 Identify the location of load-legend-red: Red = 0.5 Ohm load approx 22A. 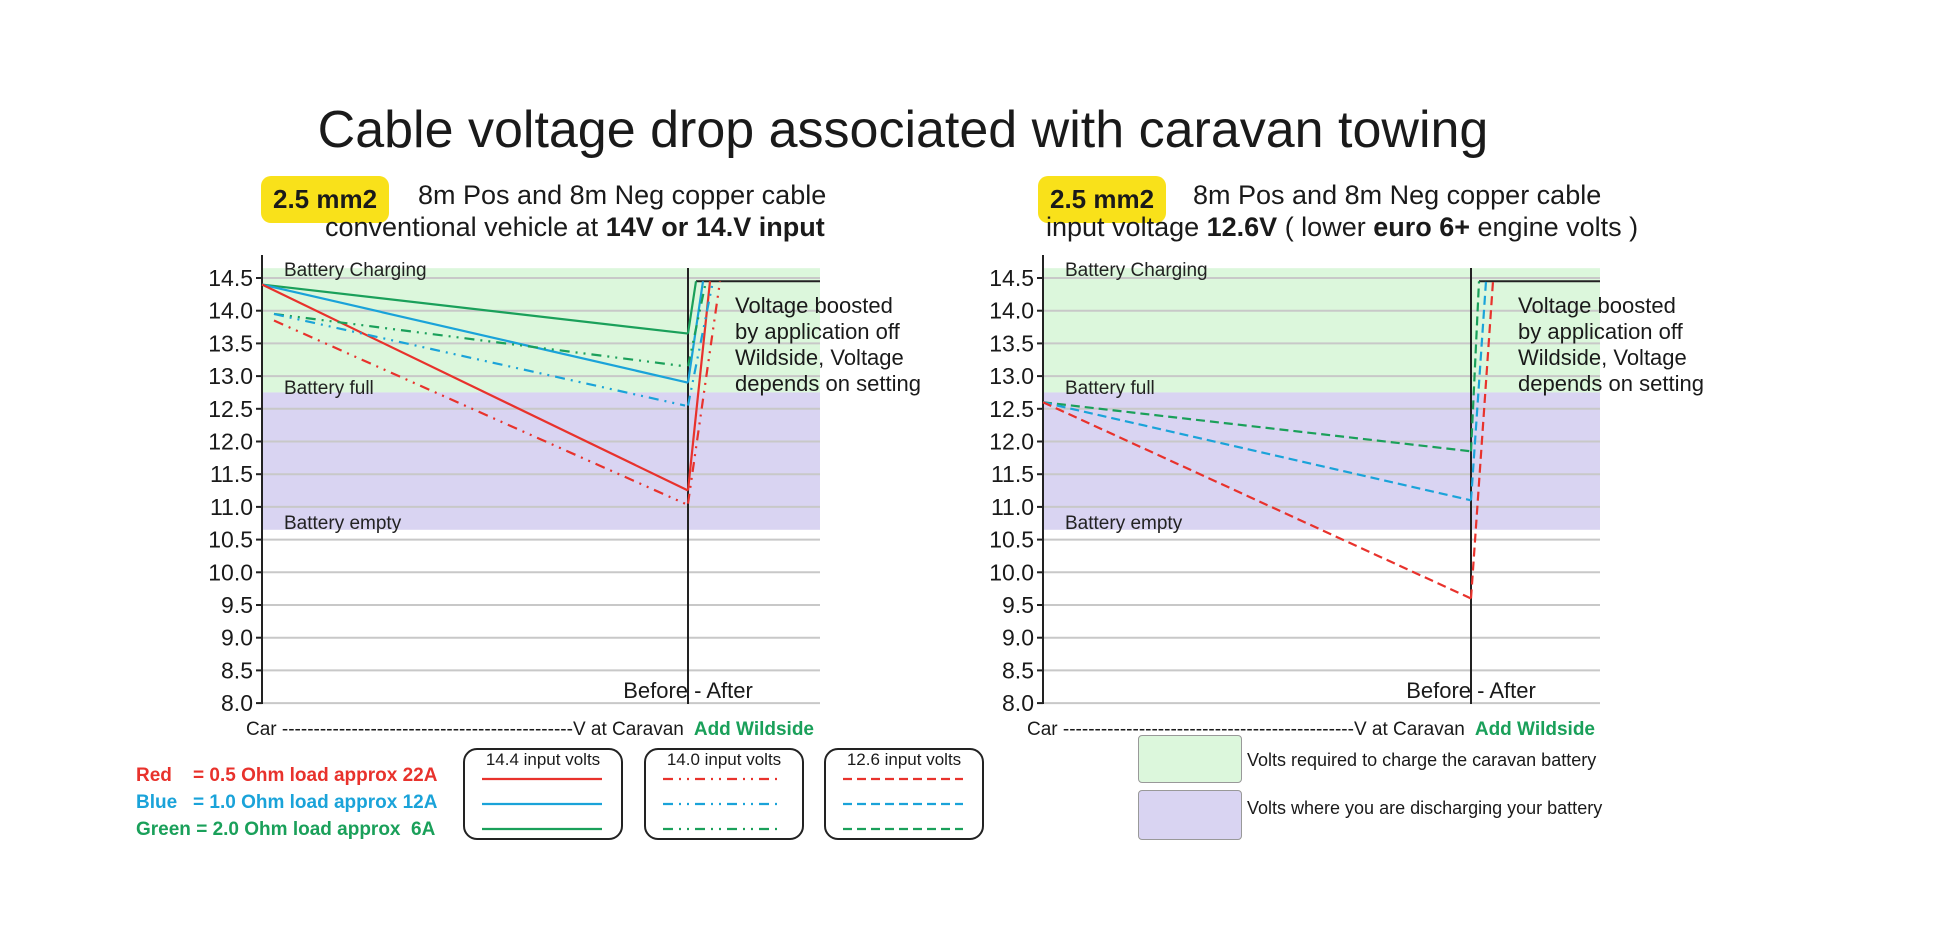
(287, 775).